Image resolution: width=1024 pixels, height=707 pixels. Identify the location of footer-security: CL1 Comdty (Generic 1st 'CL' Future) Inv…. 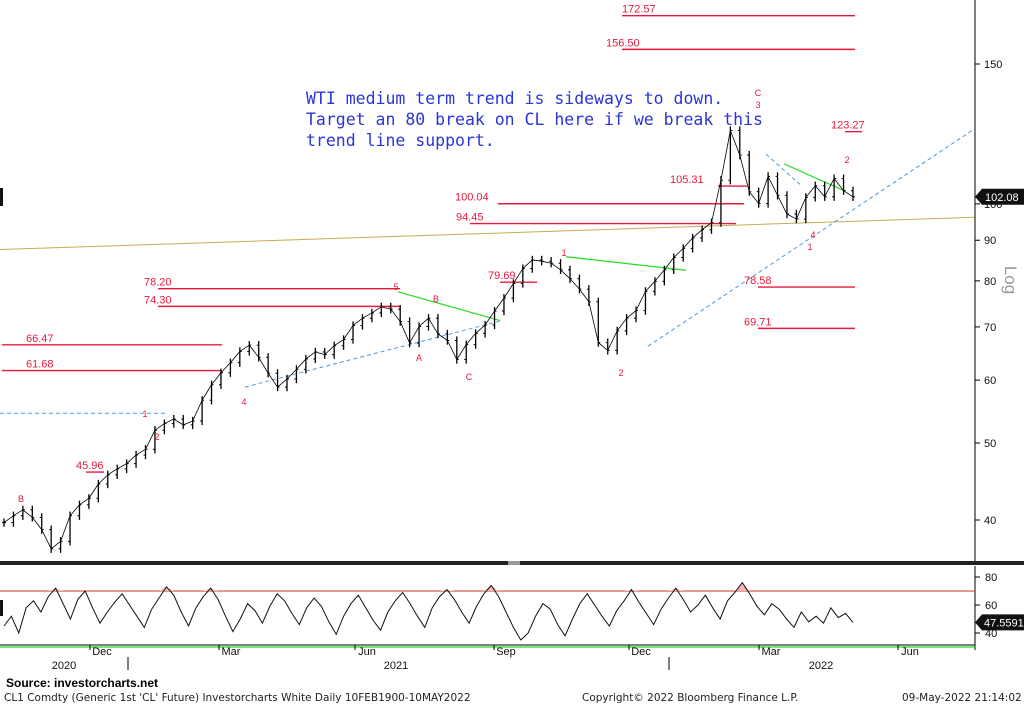
(237, 698).